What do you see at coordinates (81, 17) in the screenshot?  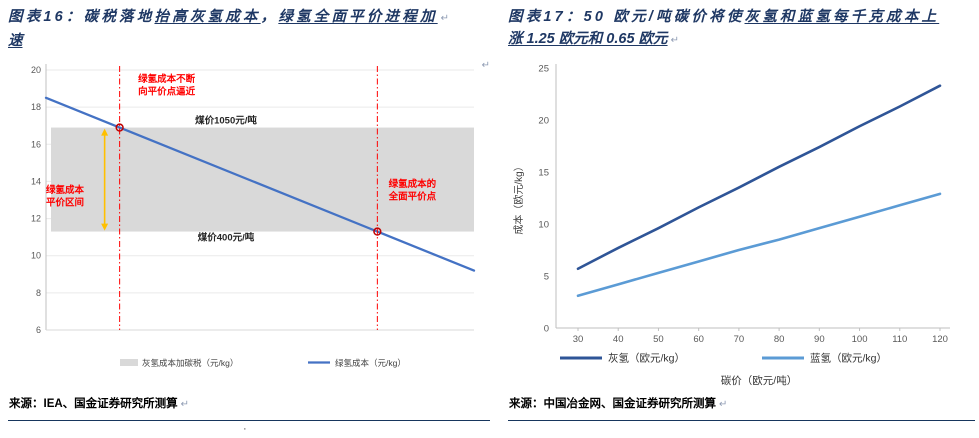 I see `title-segment: 图表16：碳税落地` at bounding box center [81, 17].